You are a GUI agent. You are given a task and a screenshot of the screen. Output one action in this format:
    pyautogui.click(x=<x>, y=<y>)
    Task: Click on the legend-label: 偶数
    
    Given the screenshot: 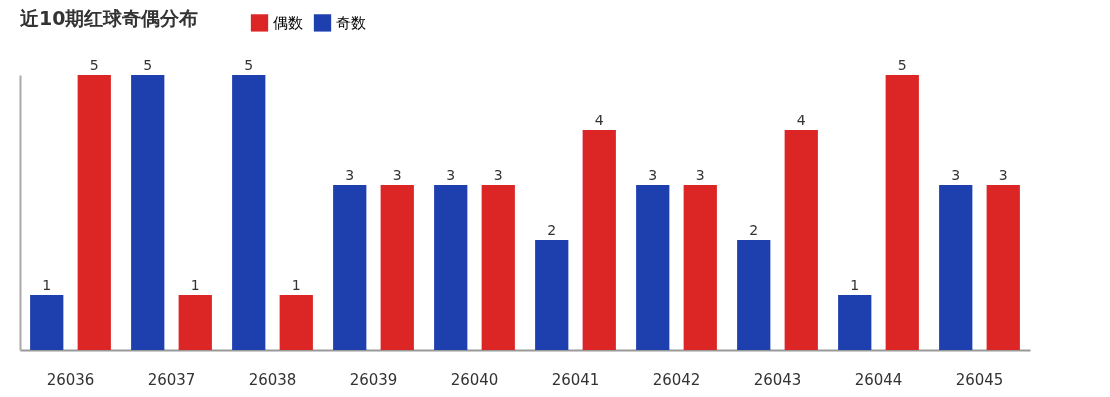 What is the action you would take?
    pyautogui.click(x=288, y=22)
    